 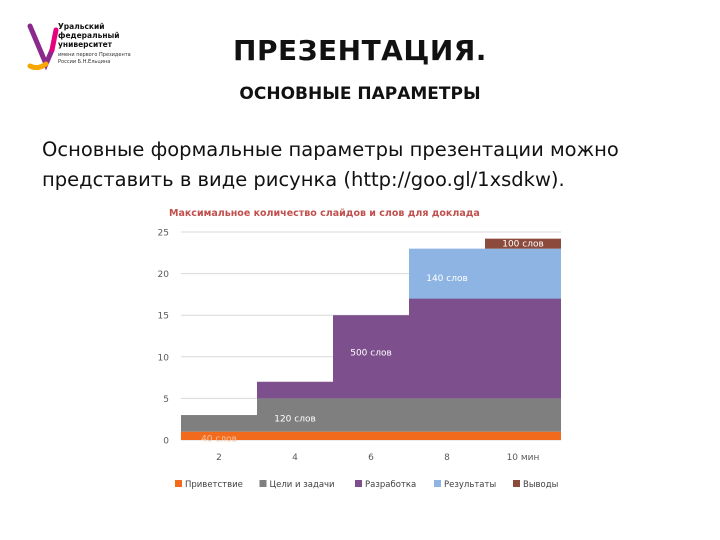 What do you see at coordinates (214, 485) in the screenshot?
I see `legend-entry: Приветствие` at bounding box center [214, 485].